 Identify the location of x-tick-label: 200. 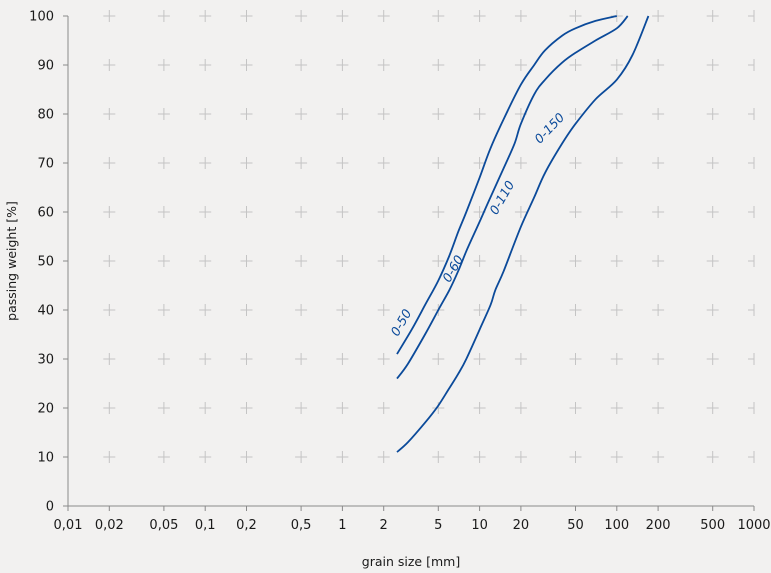
(658, 525).